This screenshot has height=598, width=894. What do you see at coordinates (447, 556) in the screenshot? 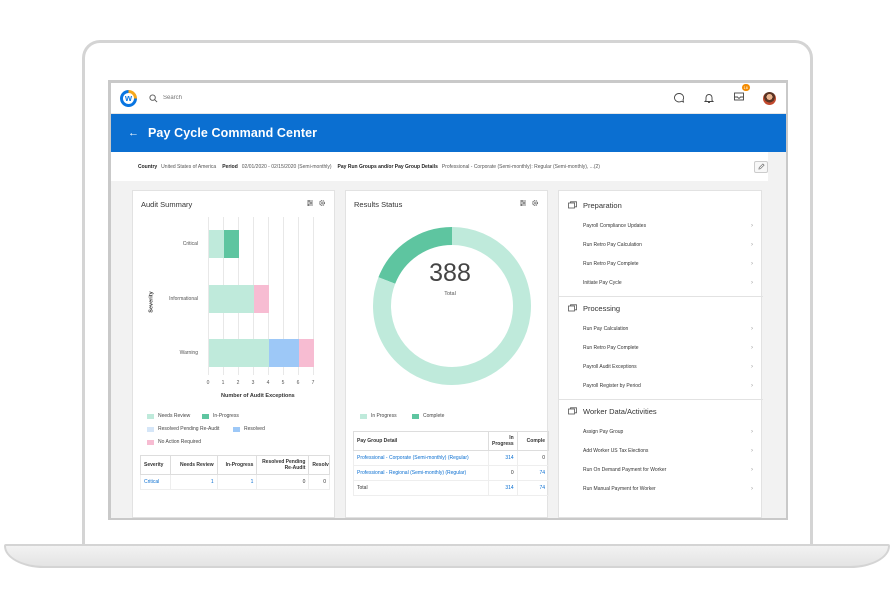
I see `laptop-base` at bounding box center [447, 556].